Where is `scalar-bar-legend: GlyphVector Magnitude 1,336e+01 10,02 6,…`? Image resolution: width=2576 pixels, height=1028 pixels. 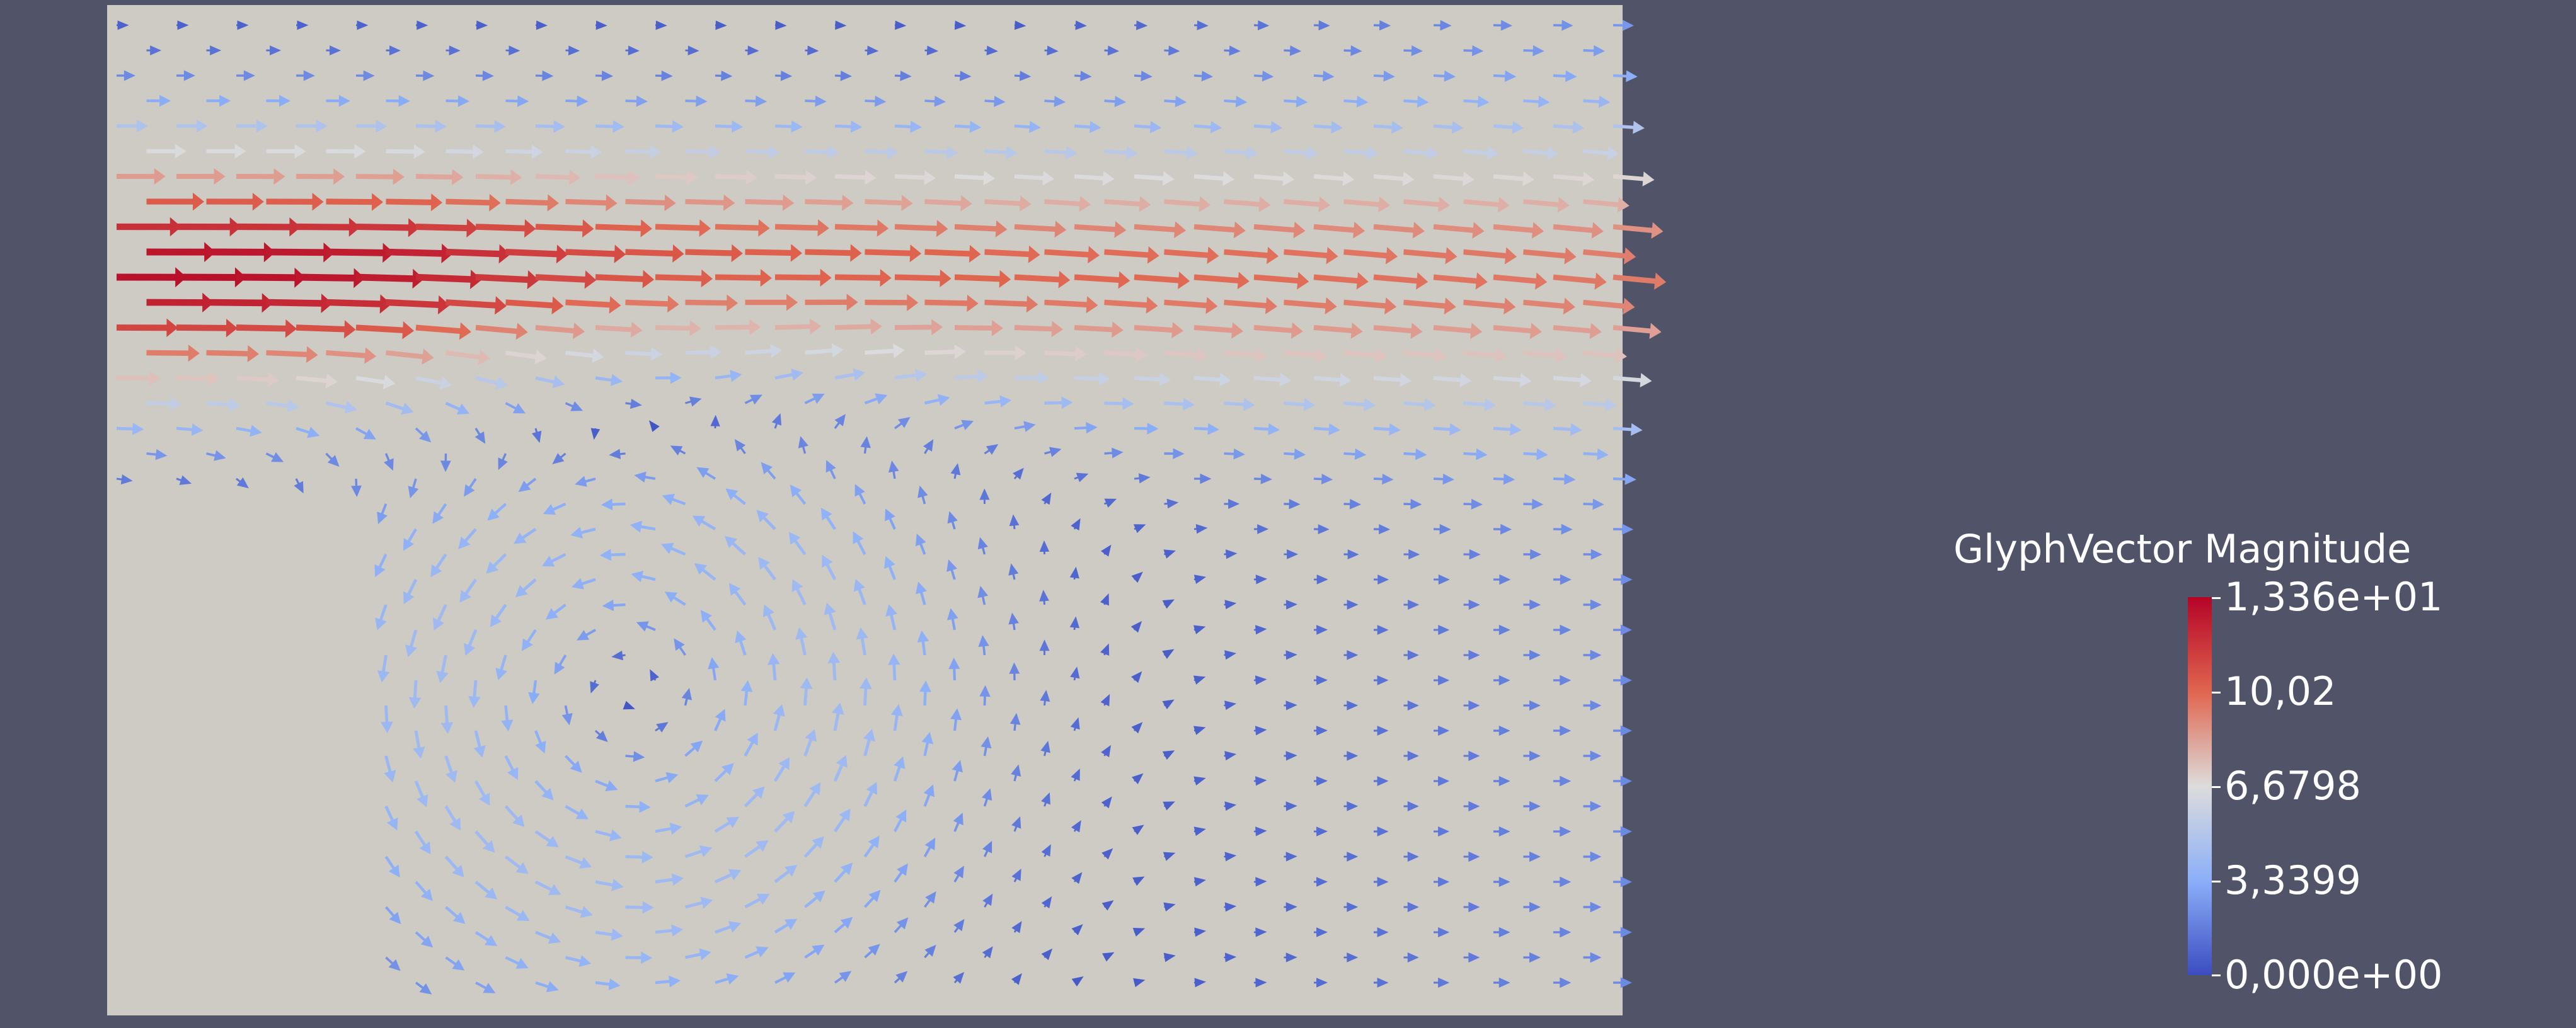 scalar-bar-legend: GlyphVector Magnitude 1,336e+01 10,02 6,… is located at coordinates (2237, 760).